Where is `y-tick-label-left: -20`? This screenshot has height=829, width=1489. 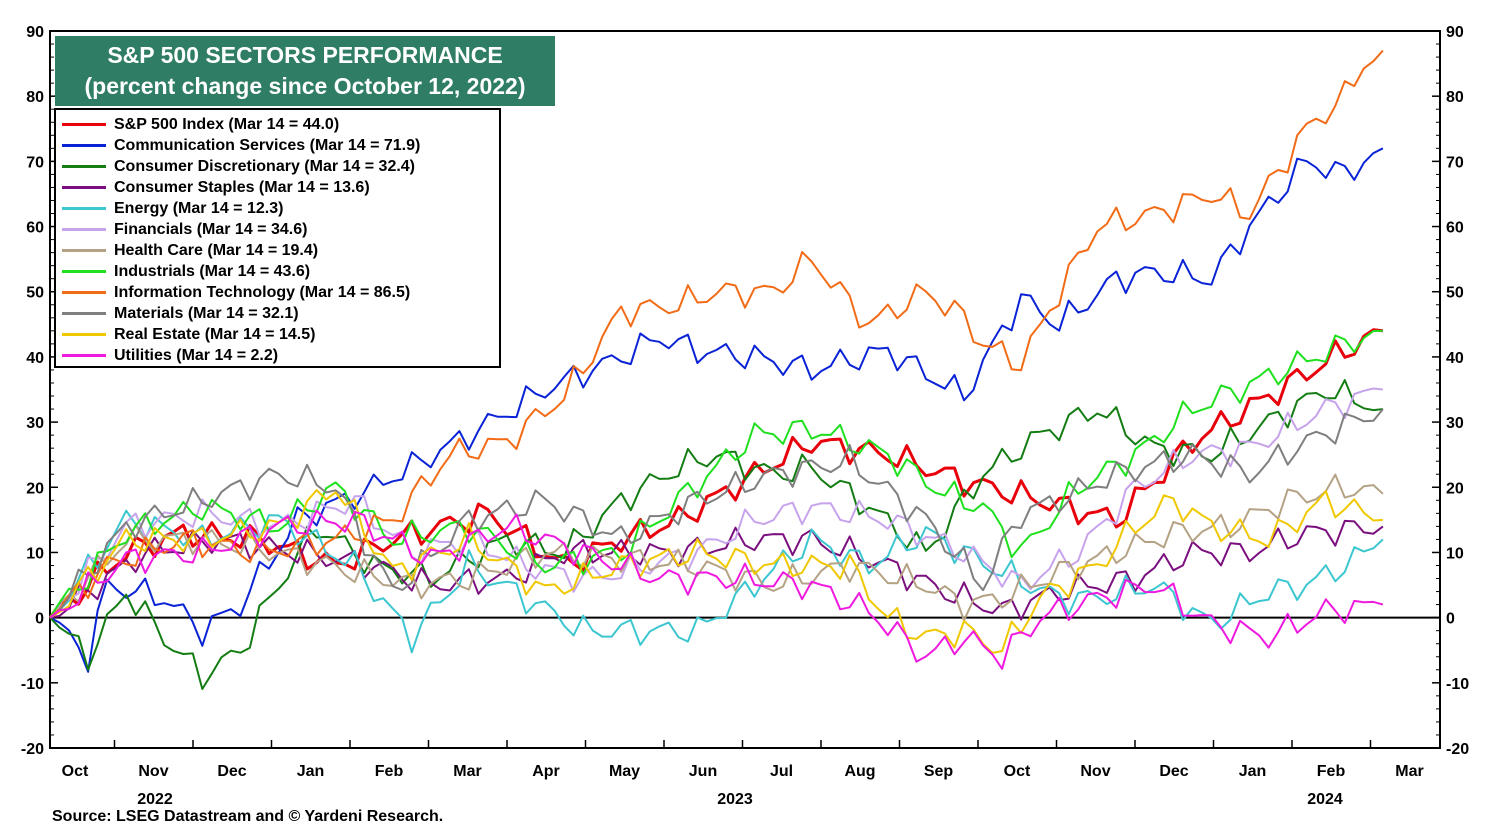 y-tick-label-left: -20 is located at coordinates (32, 749).